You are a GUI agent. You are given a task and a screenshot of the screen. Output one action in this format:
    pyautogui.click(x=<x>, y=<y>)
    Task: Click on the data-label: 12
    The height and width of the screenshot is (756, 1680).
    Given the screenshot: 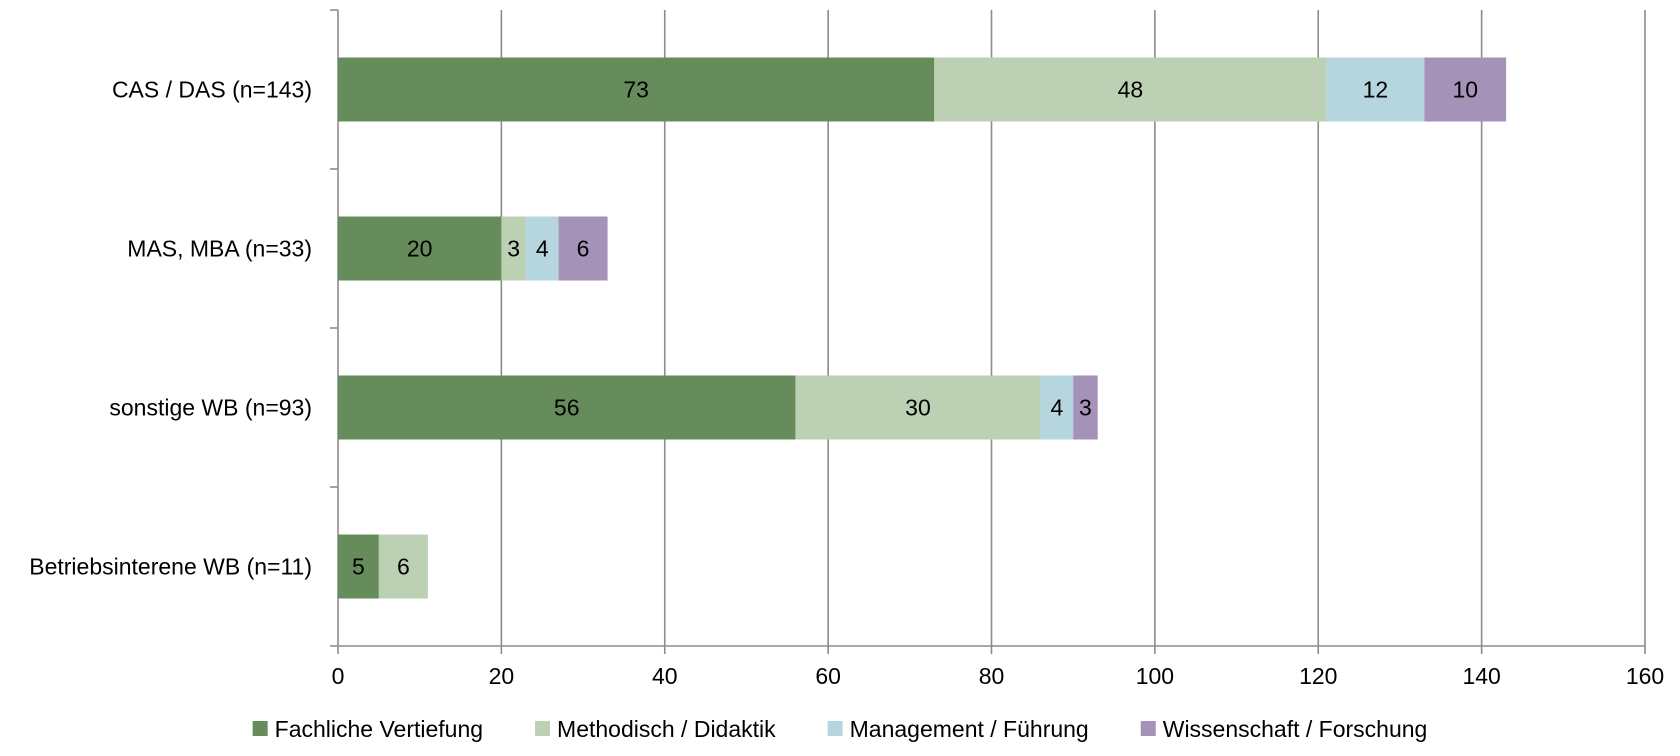 What is the action you would take?
    pyautogui.click(x=1376, y=90)
    